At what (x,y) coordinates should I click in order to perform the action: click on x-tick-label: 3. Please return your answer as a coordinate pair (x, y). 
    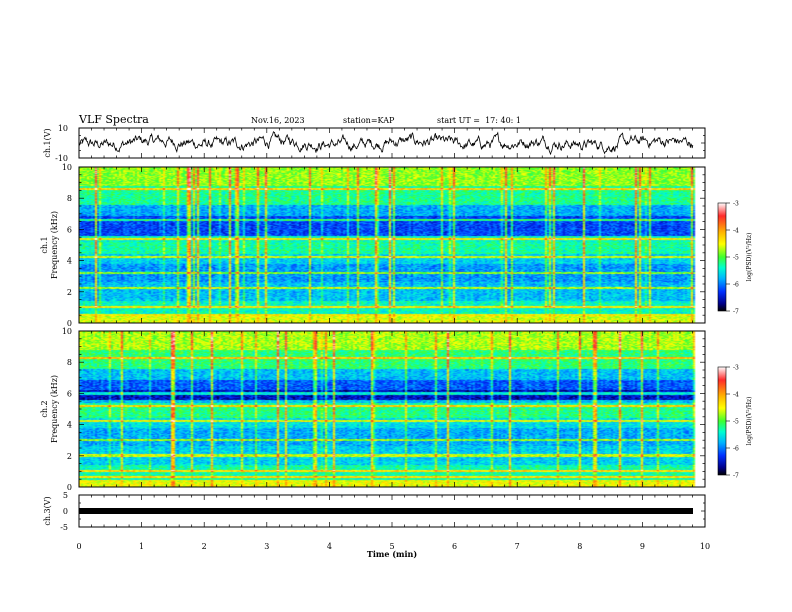
    Looking at the image, I should click on (266, 546).